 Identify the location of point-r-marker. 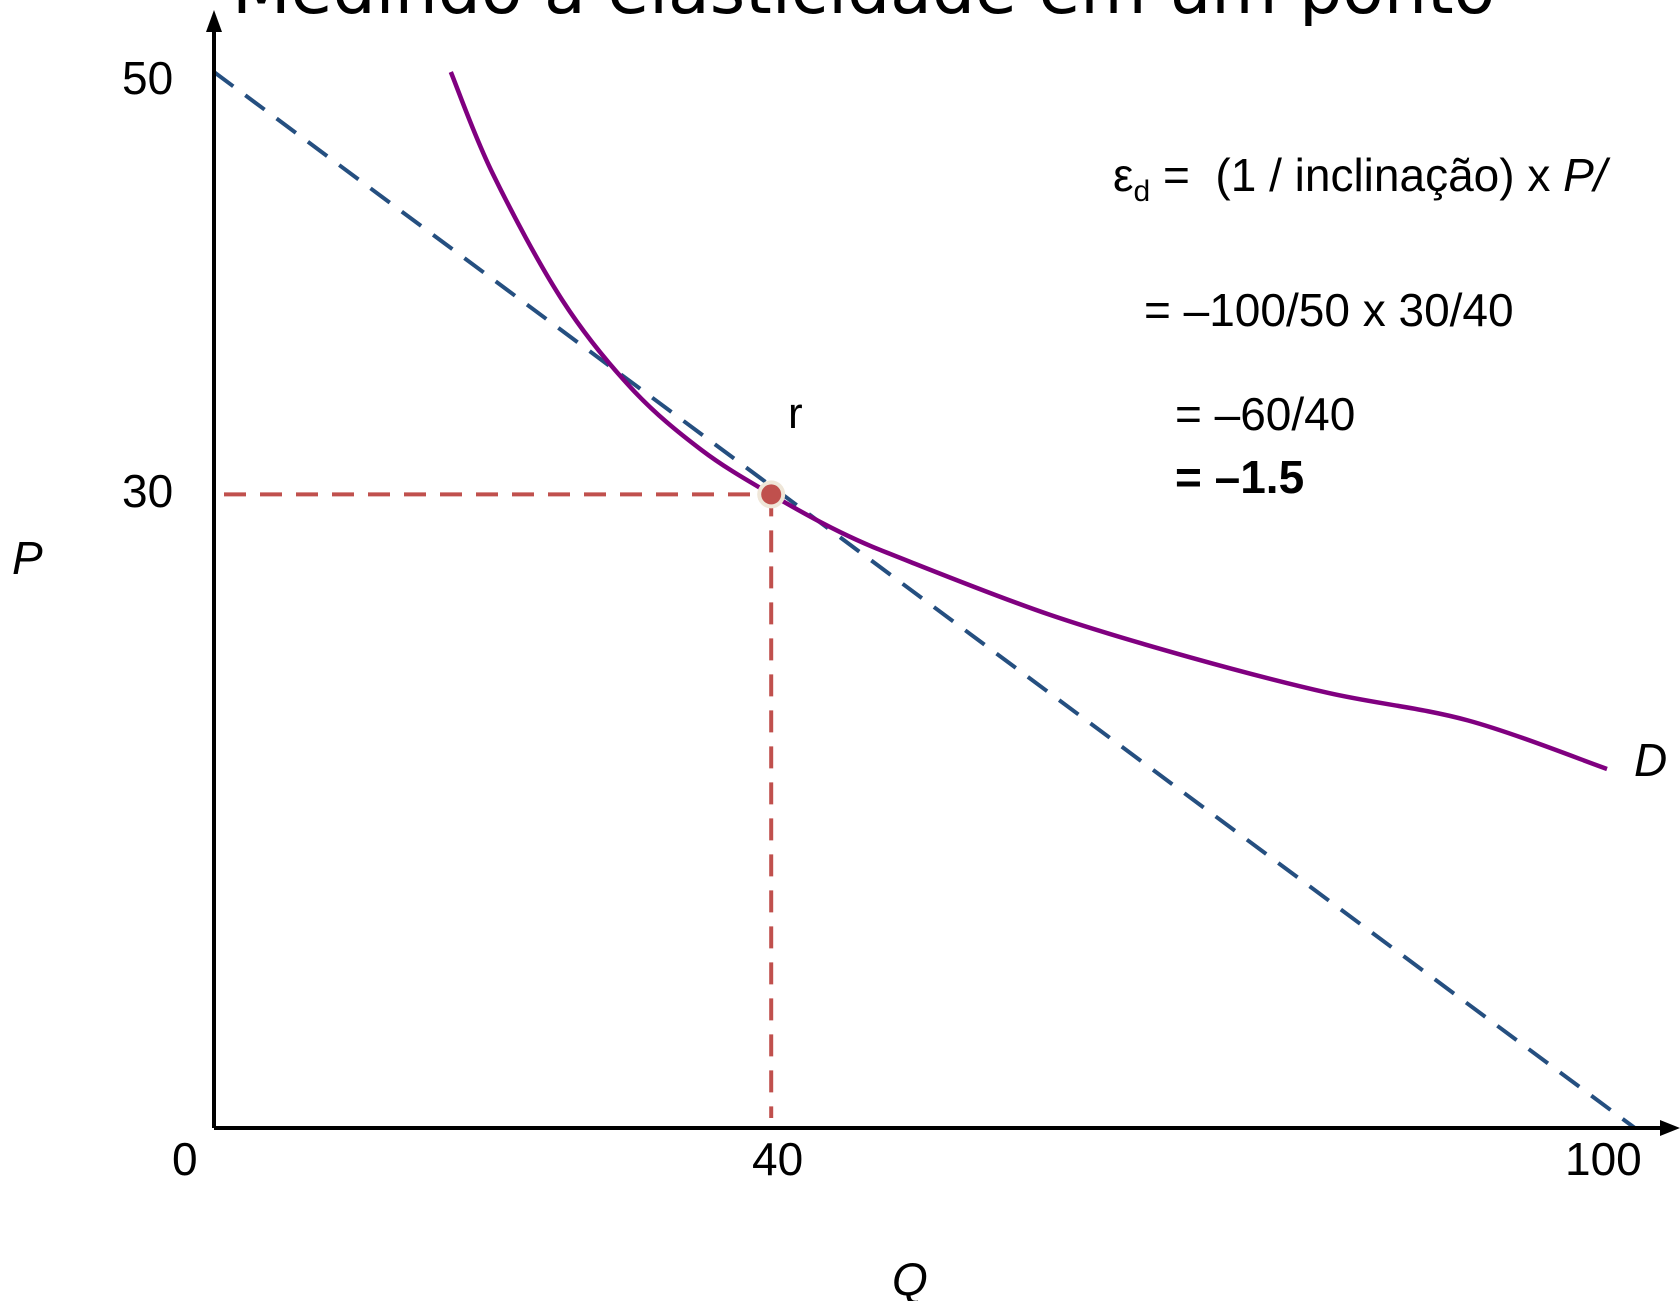
(771, 494).